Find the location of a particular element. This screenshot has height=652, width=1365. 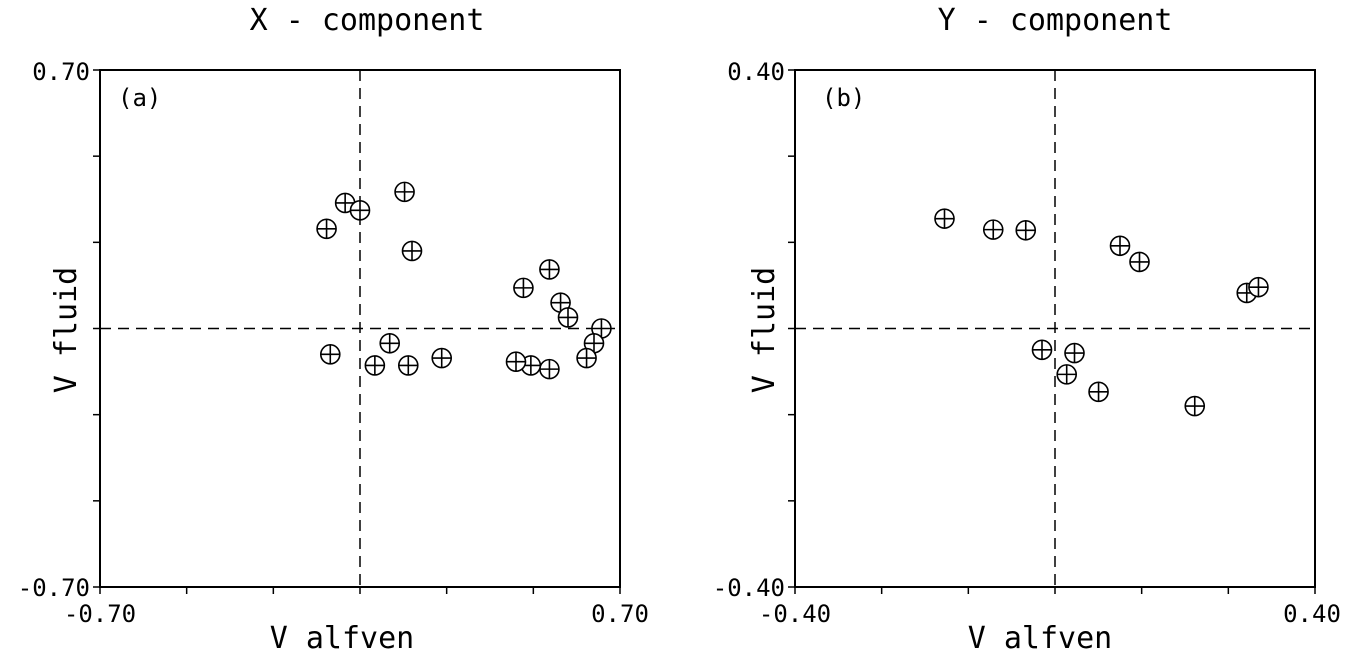

chart-title-b: Y - component is located at coordinates (1055, 20).